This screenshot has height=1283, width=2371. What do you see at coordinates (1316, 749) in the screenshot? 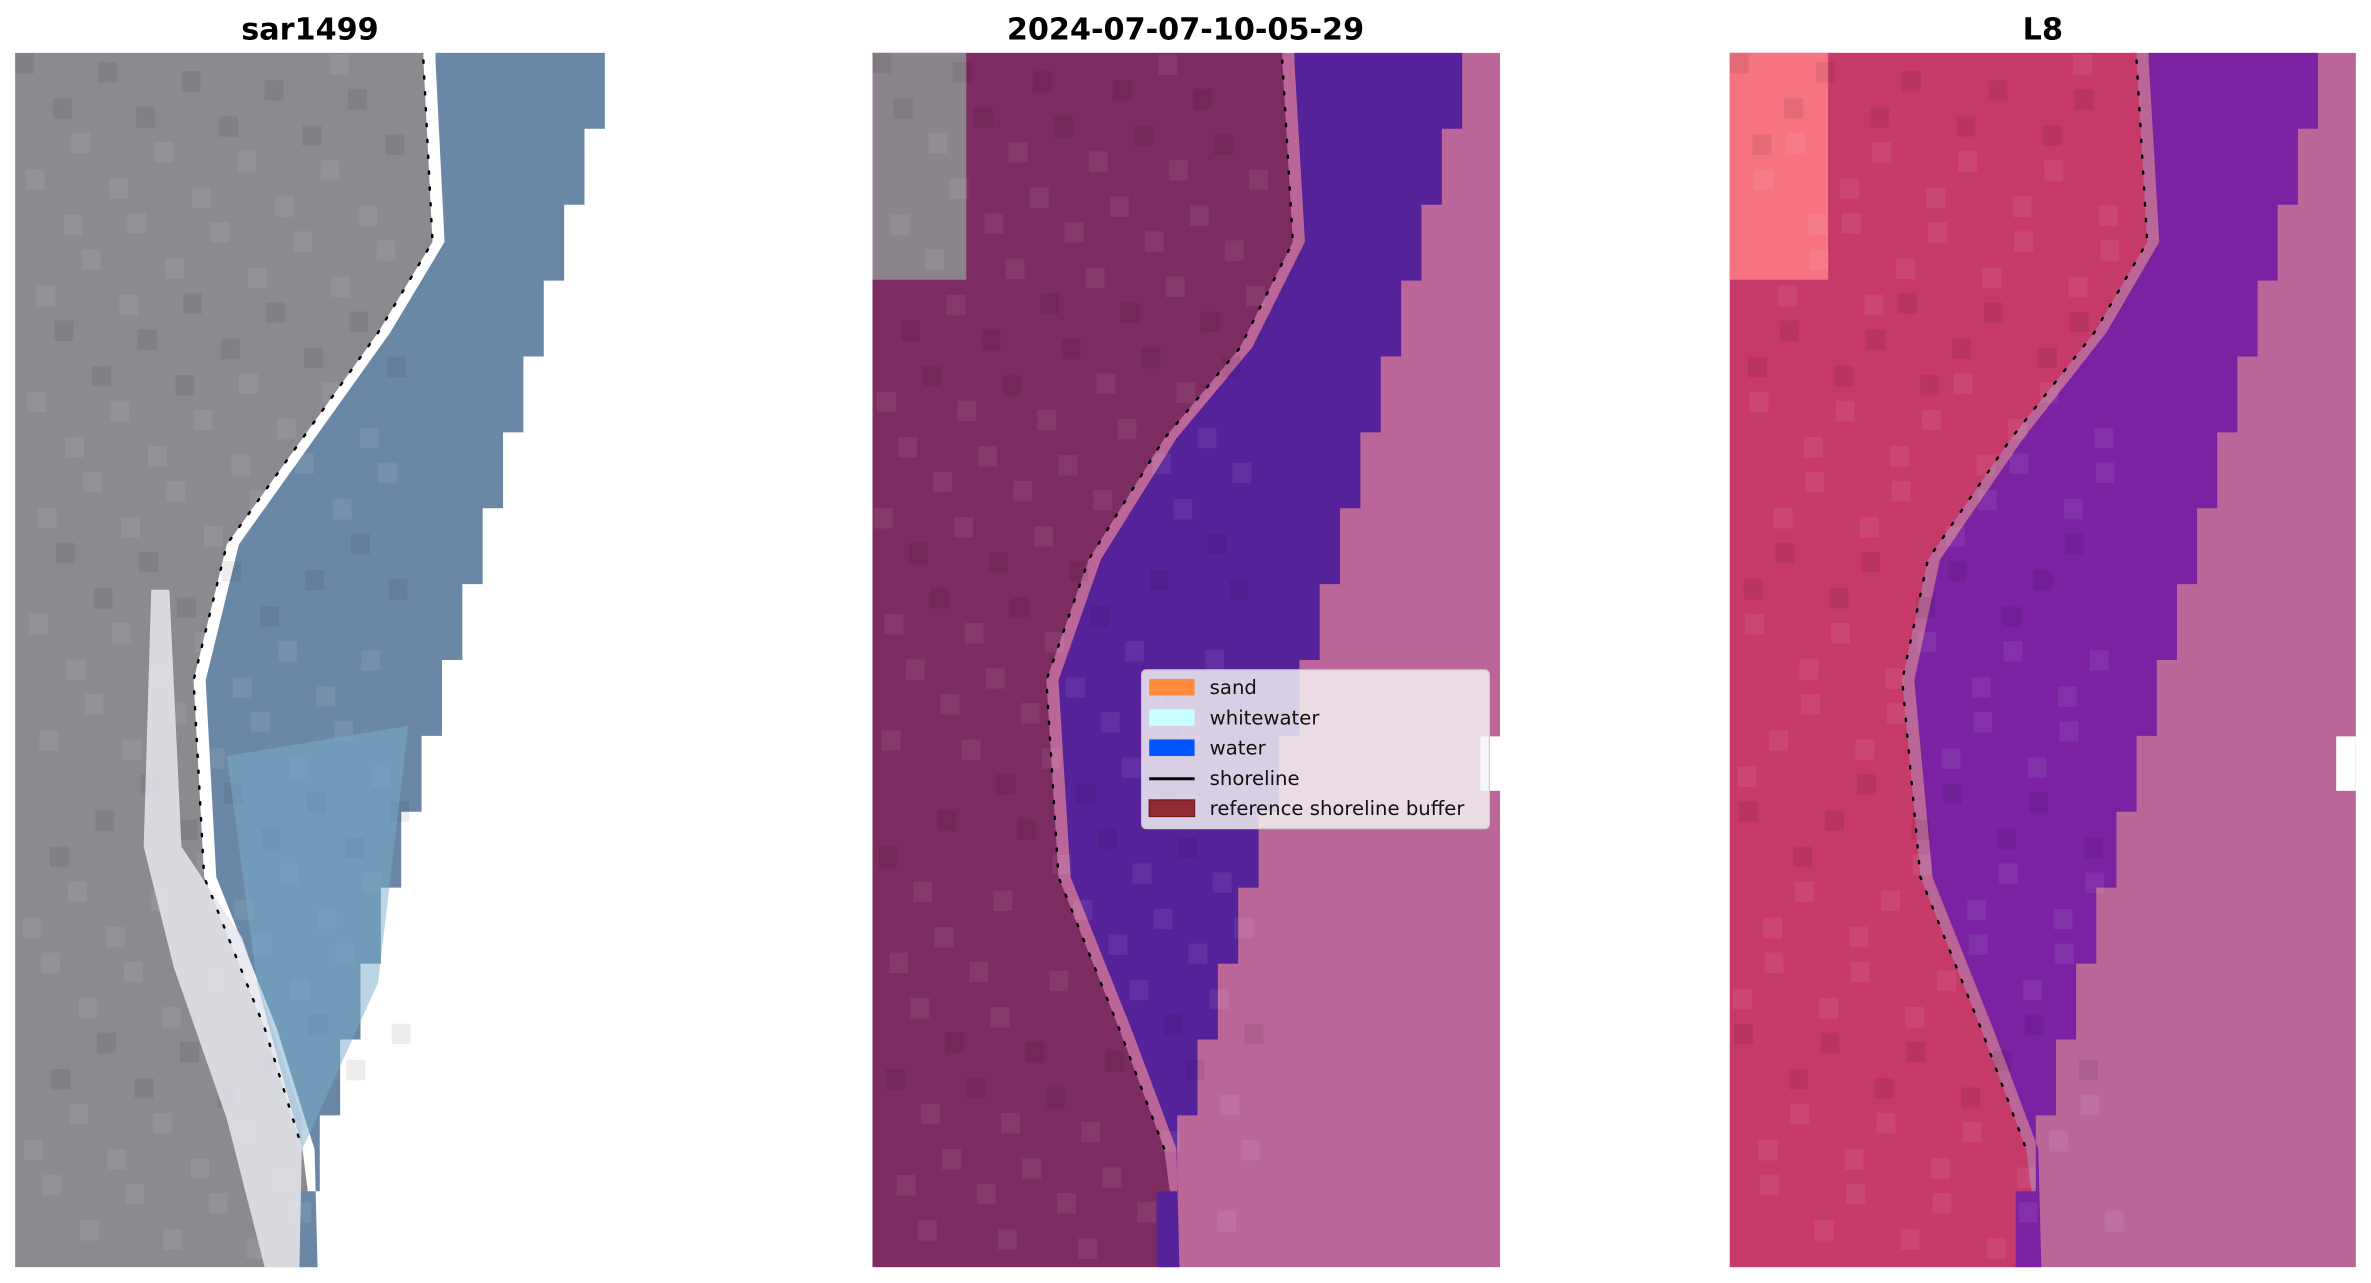
I see `legend-frame` at bounding box center [1316, 749].